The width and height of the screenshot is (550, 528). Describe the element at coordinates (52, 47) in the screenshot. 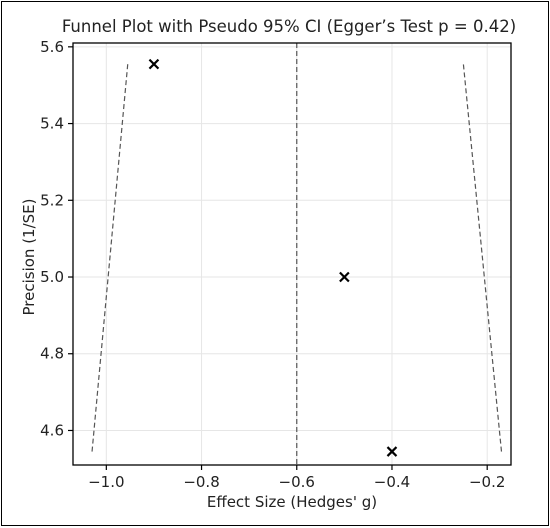

I see `y-tick-label: 5.6` at that location.